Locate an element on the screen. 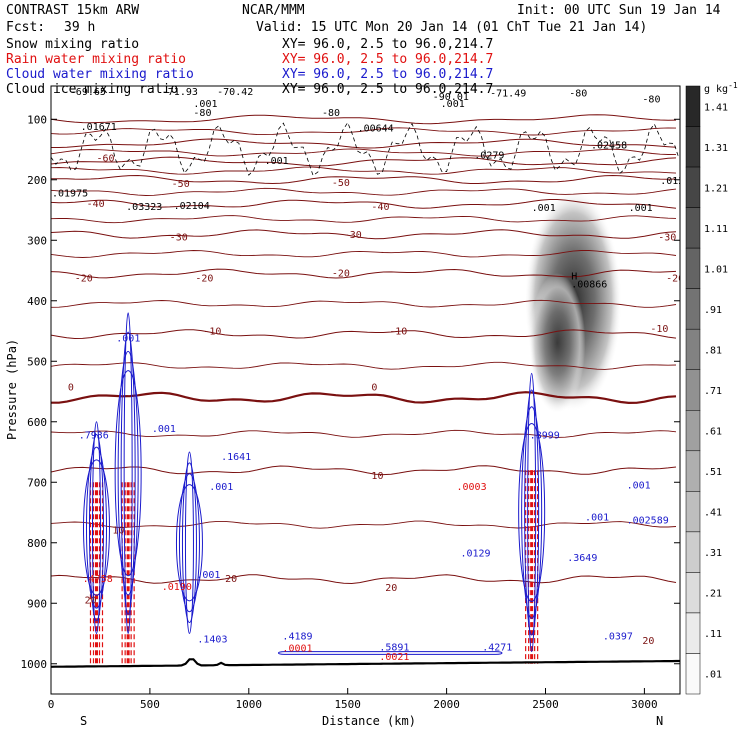 This screenshot has height=740, width=740. contour-label: .8999 is located at coordinates (545, 436).